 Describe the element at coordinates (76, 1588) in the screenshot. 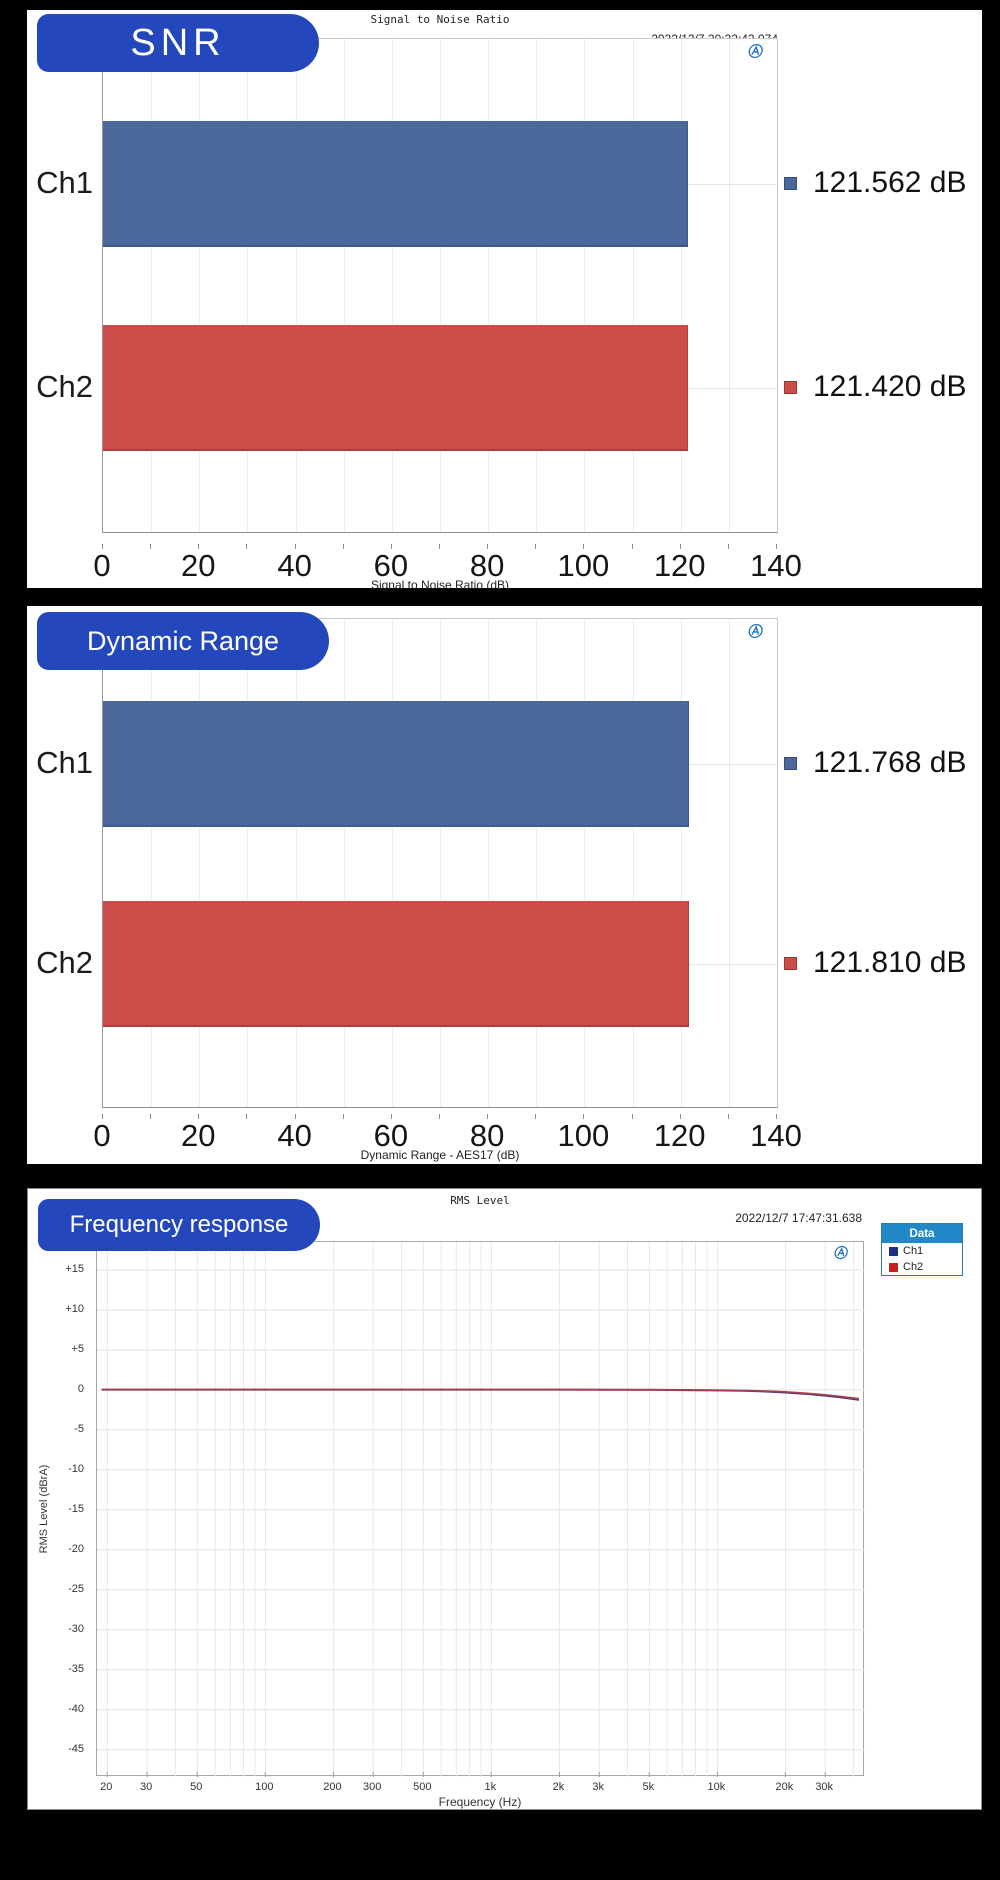

I see `y-tick-label: -25` at that location.